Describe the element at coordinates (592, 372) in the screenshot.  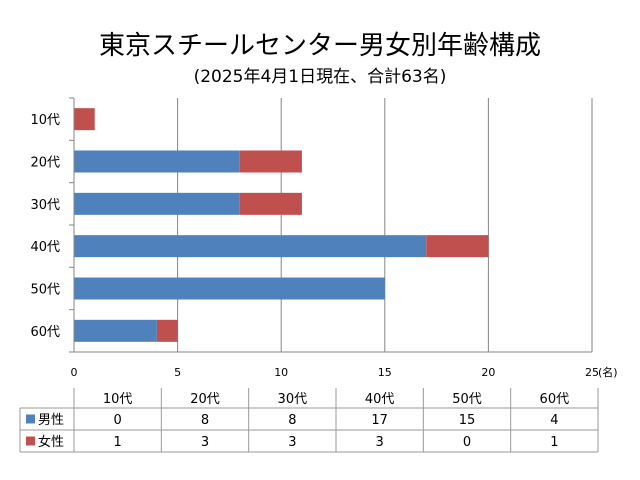
I see `x-tick-label: 25` at that location.